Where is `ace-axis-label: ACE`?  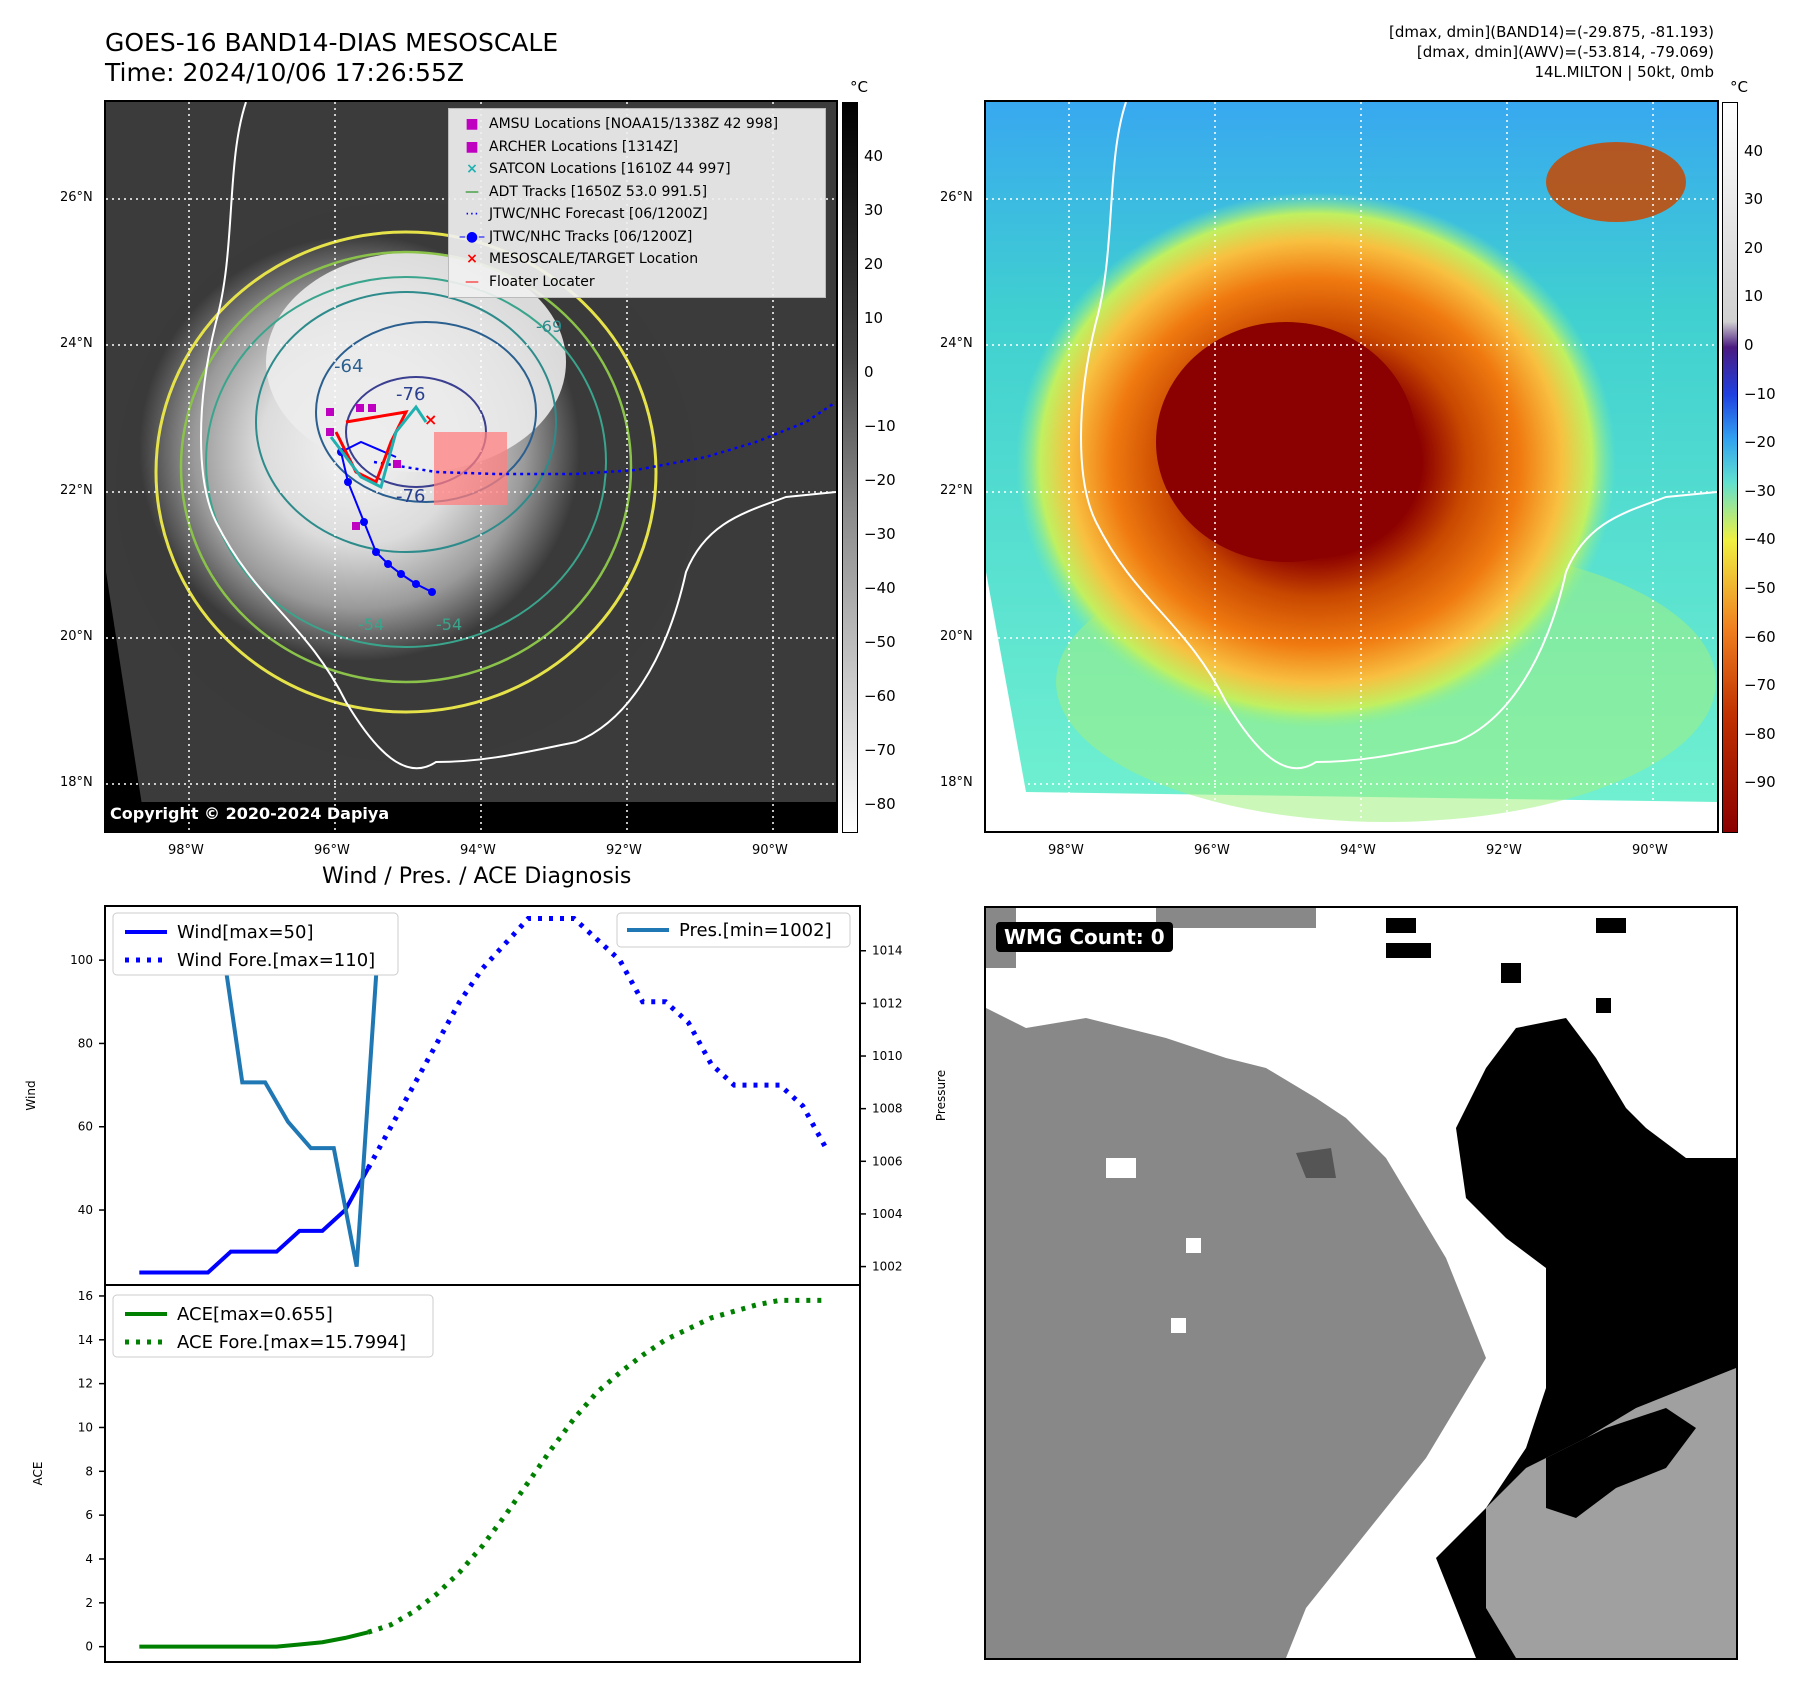 ace-axis-label: ACE is located at coordinates (38, 1474).